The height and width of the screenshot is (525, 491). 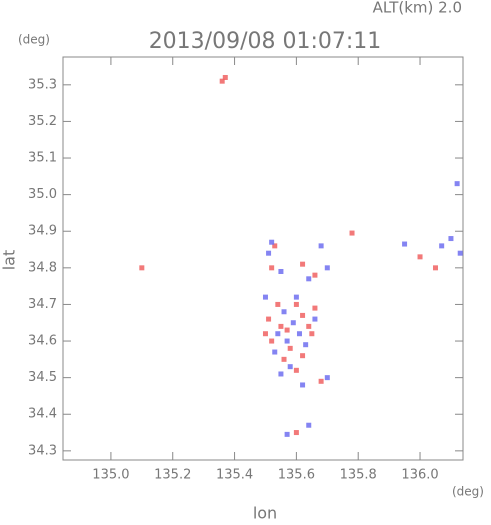 What do you see at coordinates (172, 475) in the screenshot?
I see `x-tick-label: 135.2` at bounding box center [172, 475].